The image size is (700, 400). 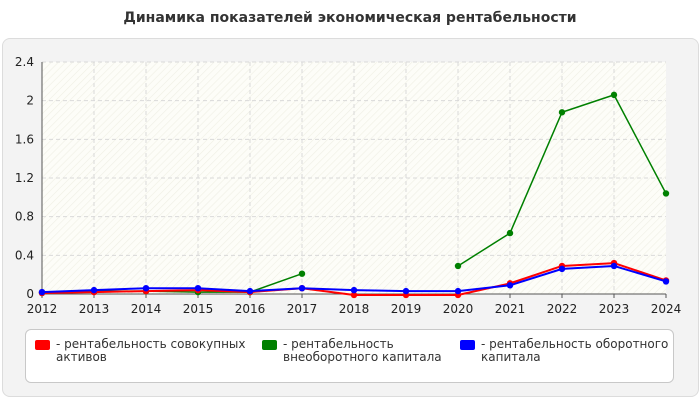 I want to click on x-tick-label: 2020, so click(x=458, y=309).